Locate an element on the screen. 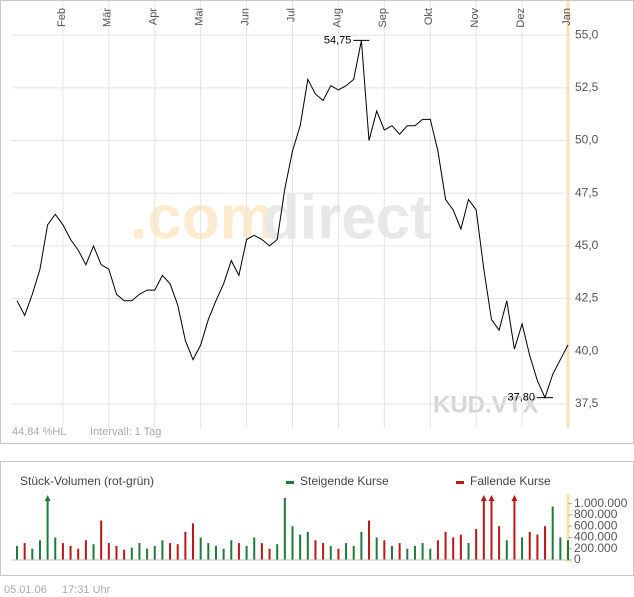  x-tick-label: Mai is located at coordinates (200, 17).